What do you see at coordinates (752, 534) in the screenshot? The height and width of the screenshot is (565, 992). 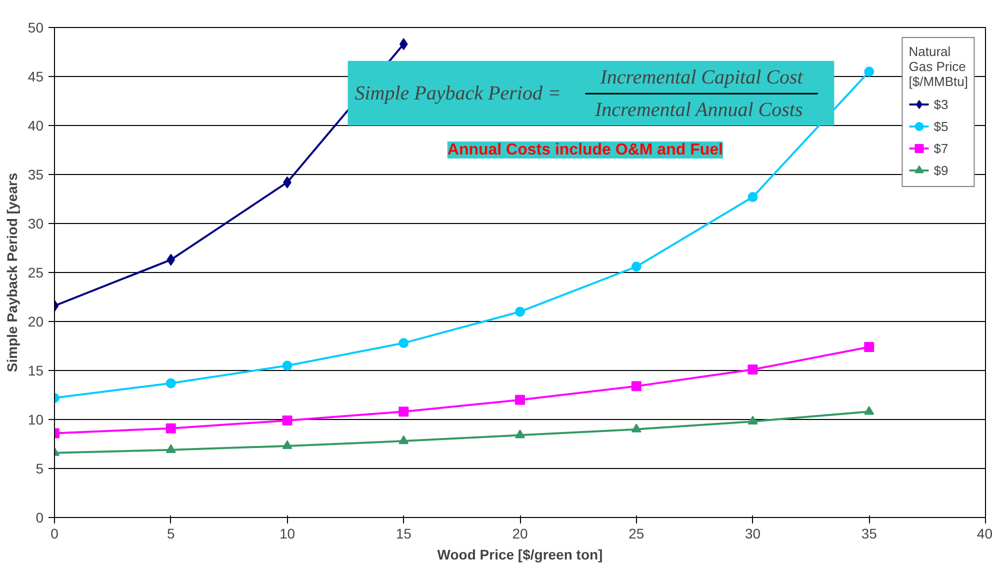 I see `x-tick-label: 30` at bounding box center [752, 534].